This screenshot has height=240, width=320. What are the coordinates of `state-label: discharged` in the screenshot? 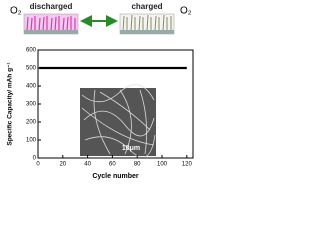 It's located at (51, 6).